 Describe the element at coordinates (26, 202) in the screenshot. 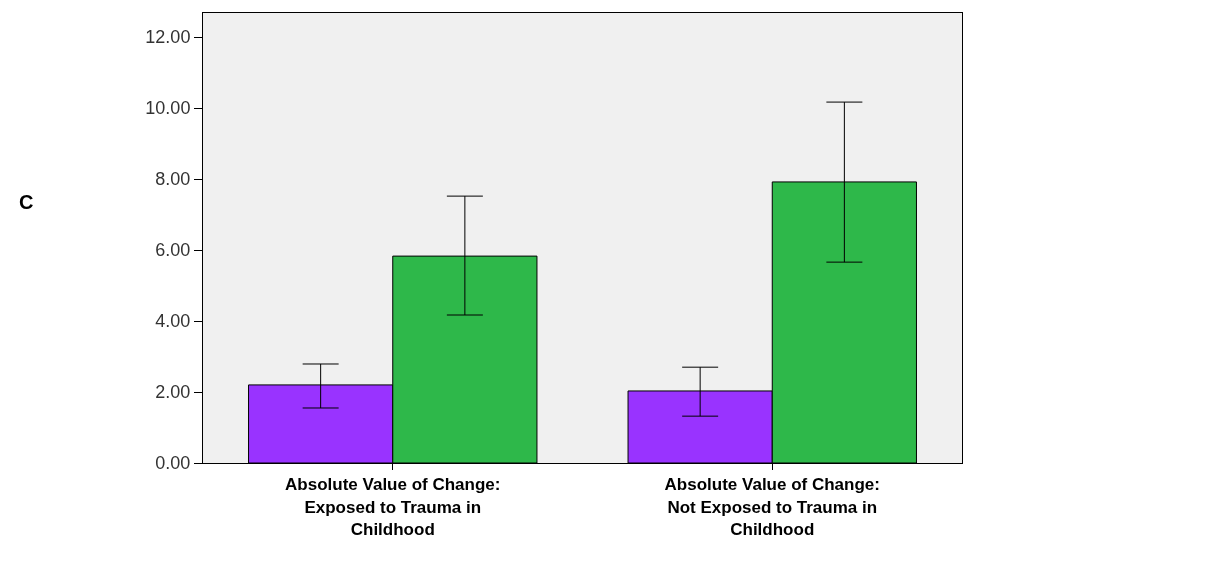

I see `text: C` at that location.